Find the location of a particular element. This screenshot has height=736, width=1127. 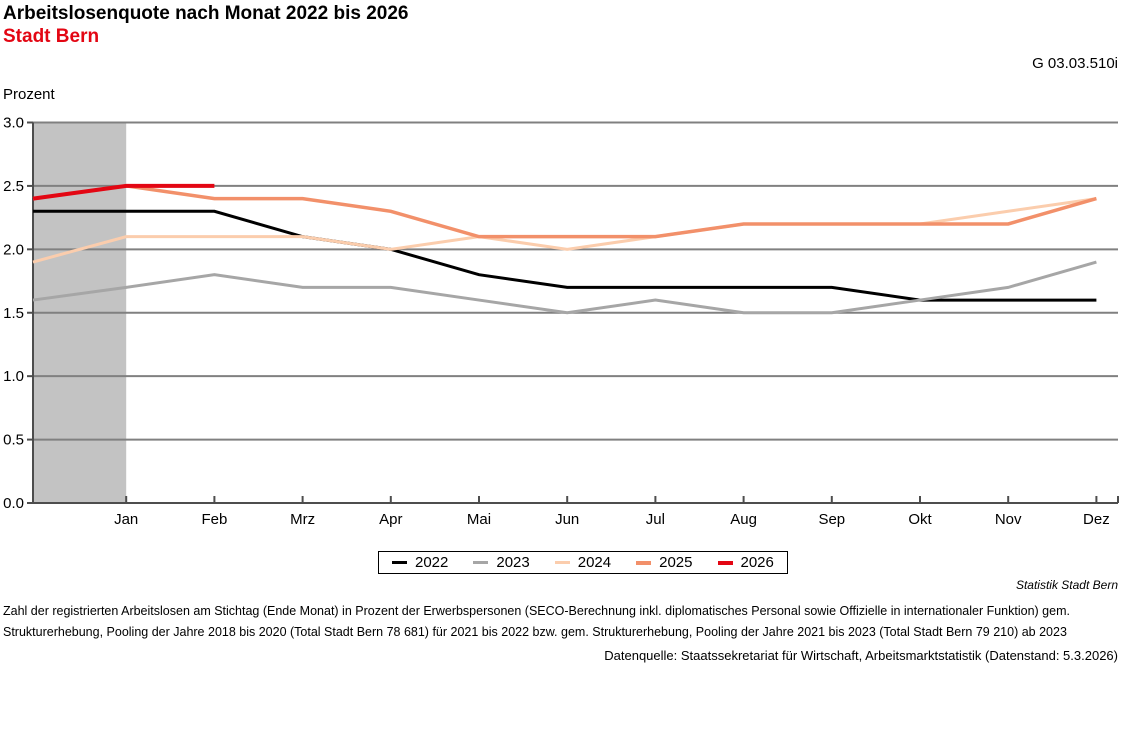

x-tick-label: Mai is located at coordinates (479, 519).